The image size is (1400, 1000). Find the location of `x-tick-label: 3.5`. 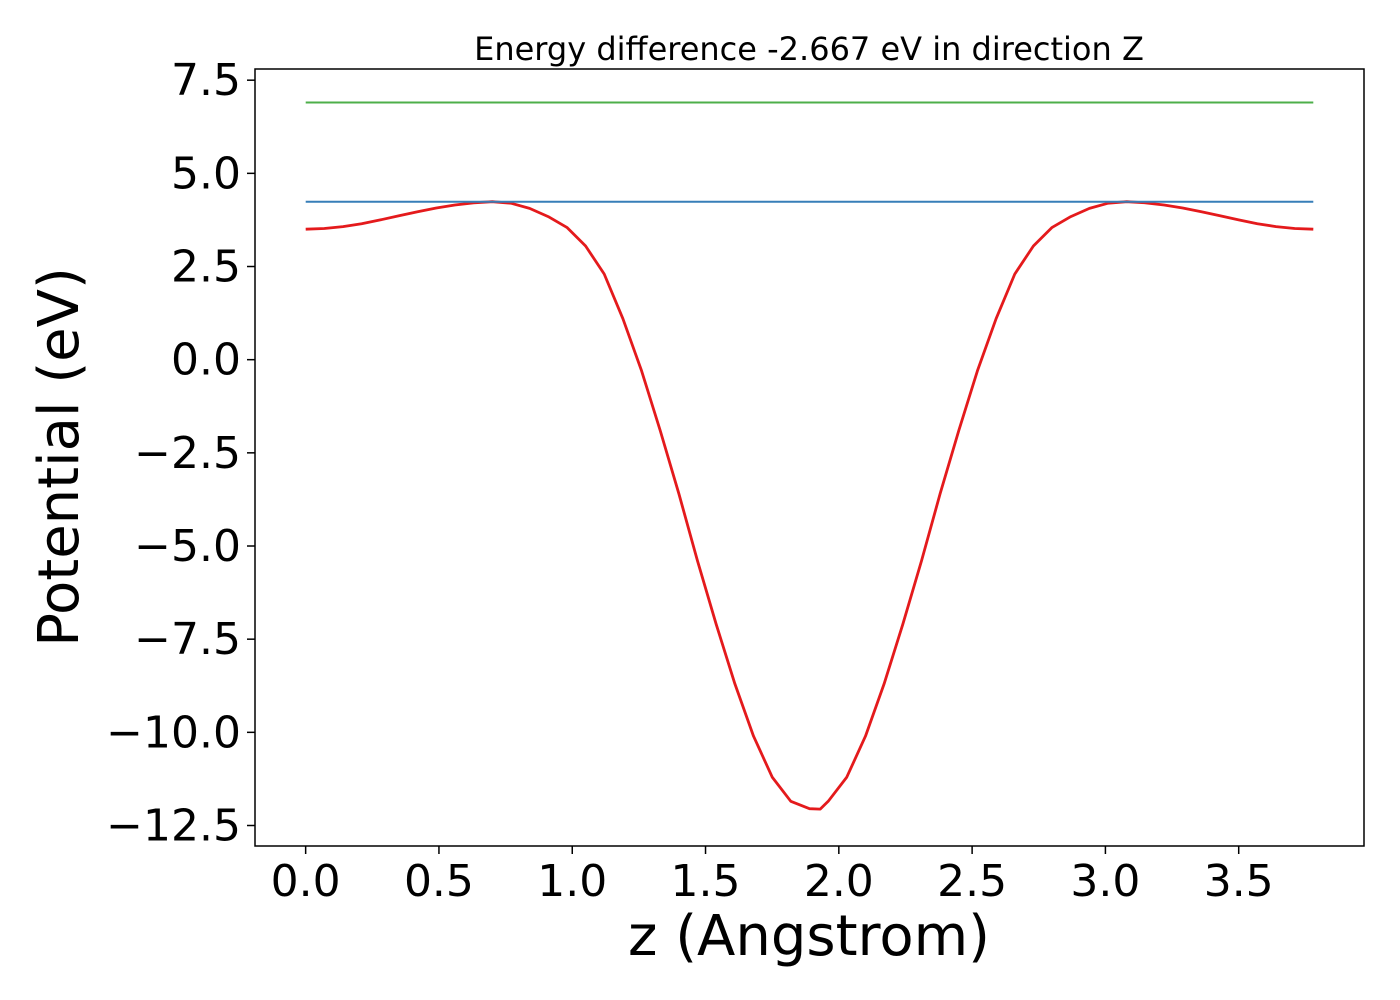

x-tick-label: 3.5 is located at coordinates (1239, 881).